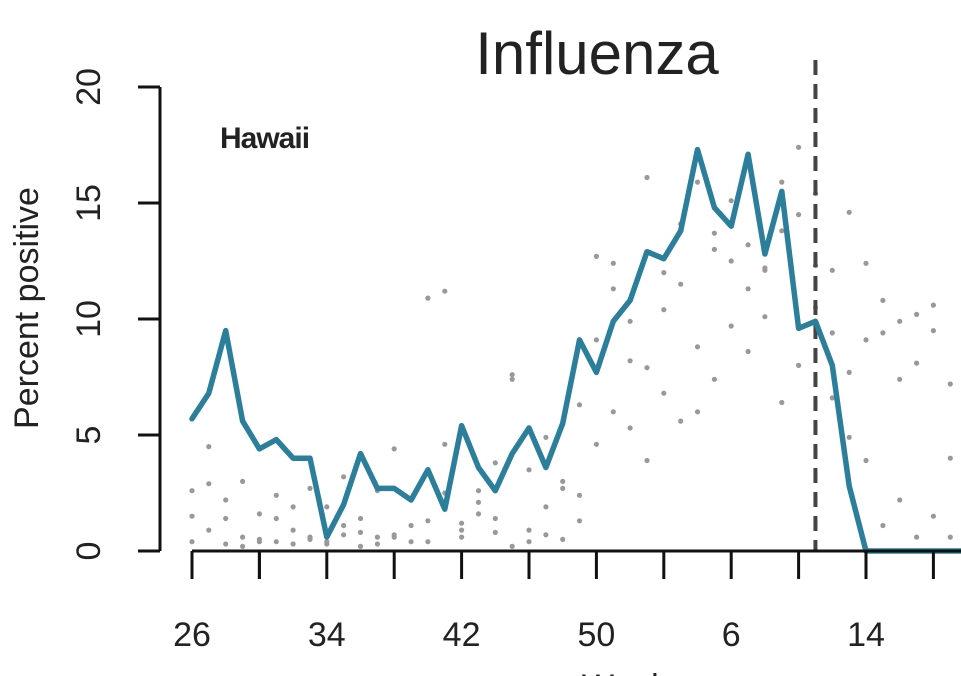 The image size is (961, 676). I want to click on x-tick-label: 34, so click(327, 635).